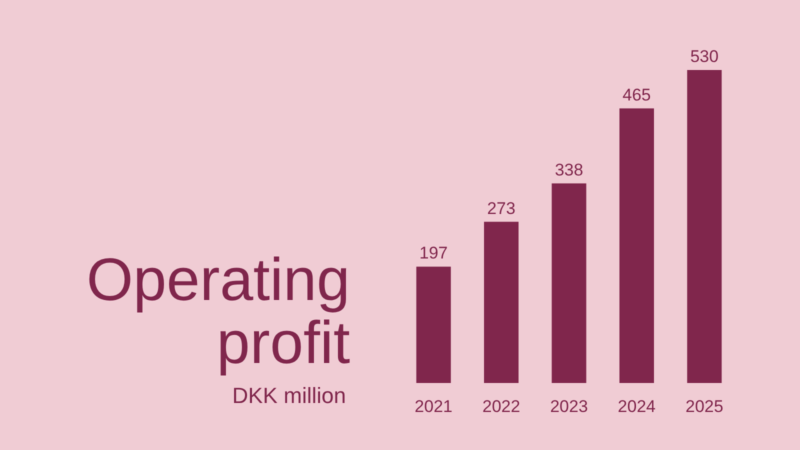 The width and height of the screenshot is (800, 450). What do you see at coordinates (501, 208) in the screenshot?
I see `data-label: 273` at bounding box center [501, 208].